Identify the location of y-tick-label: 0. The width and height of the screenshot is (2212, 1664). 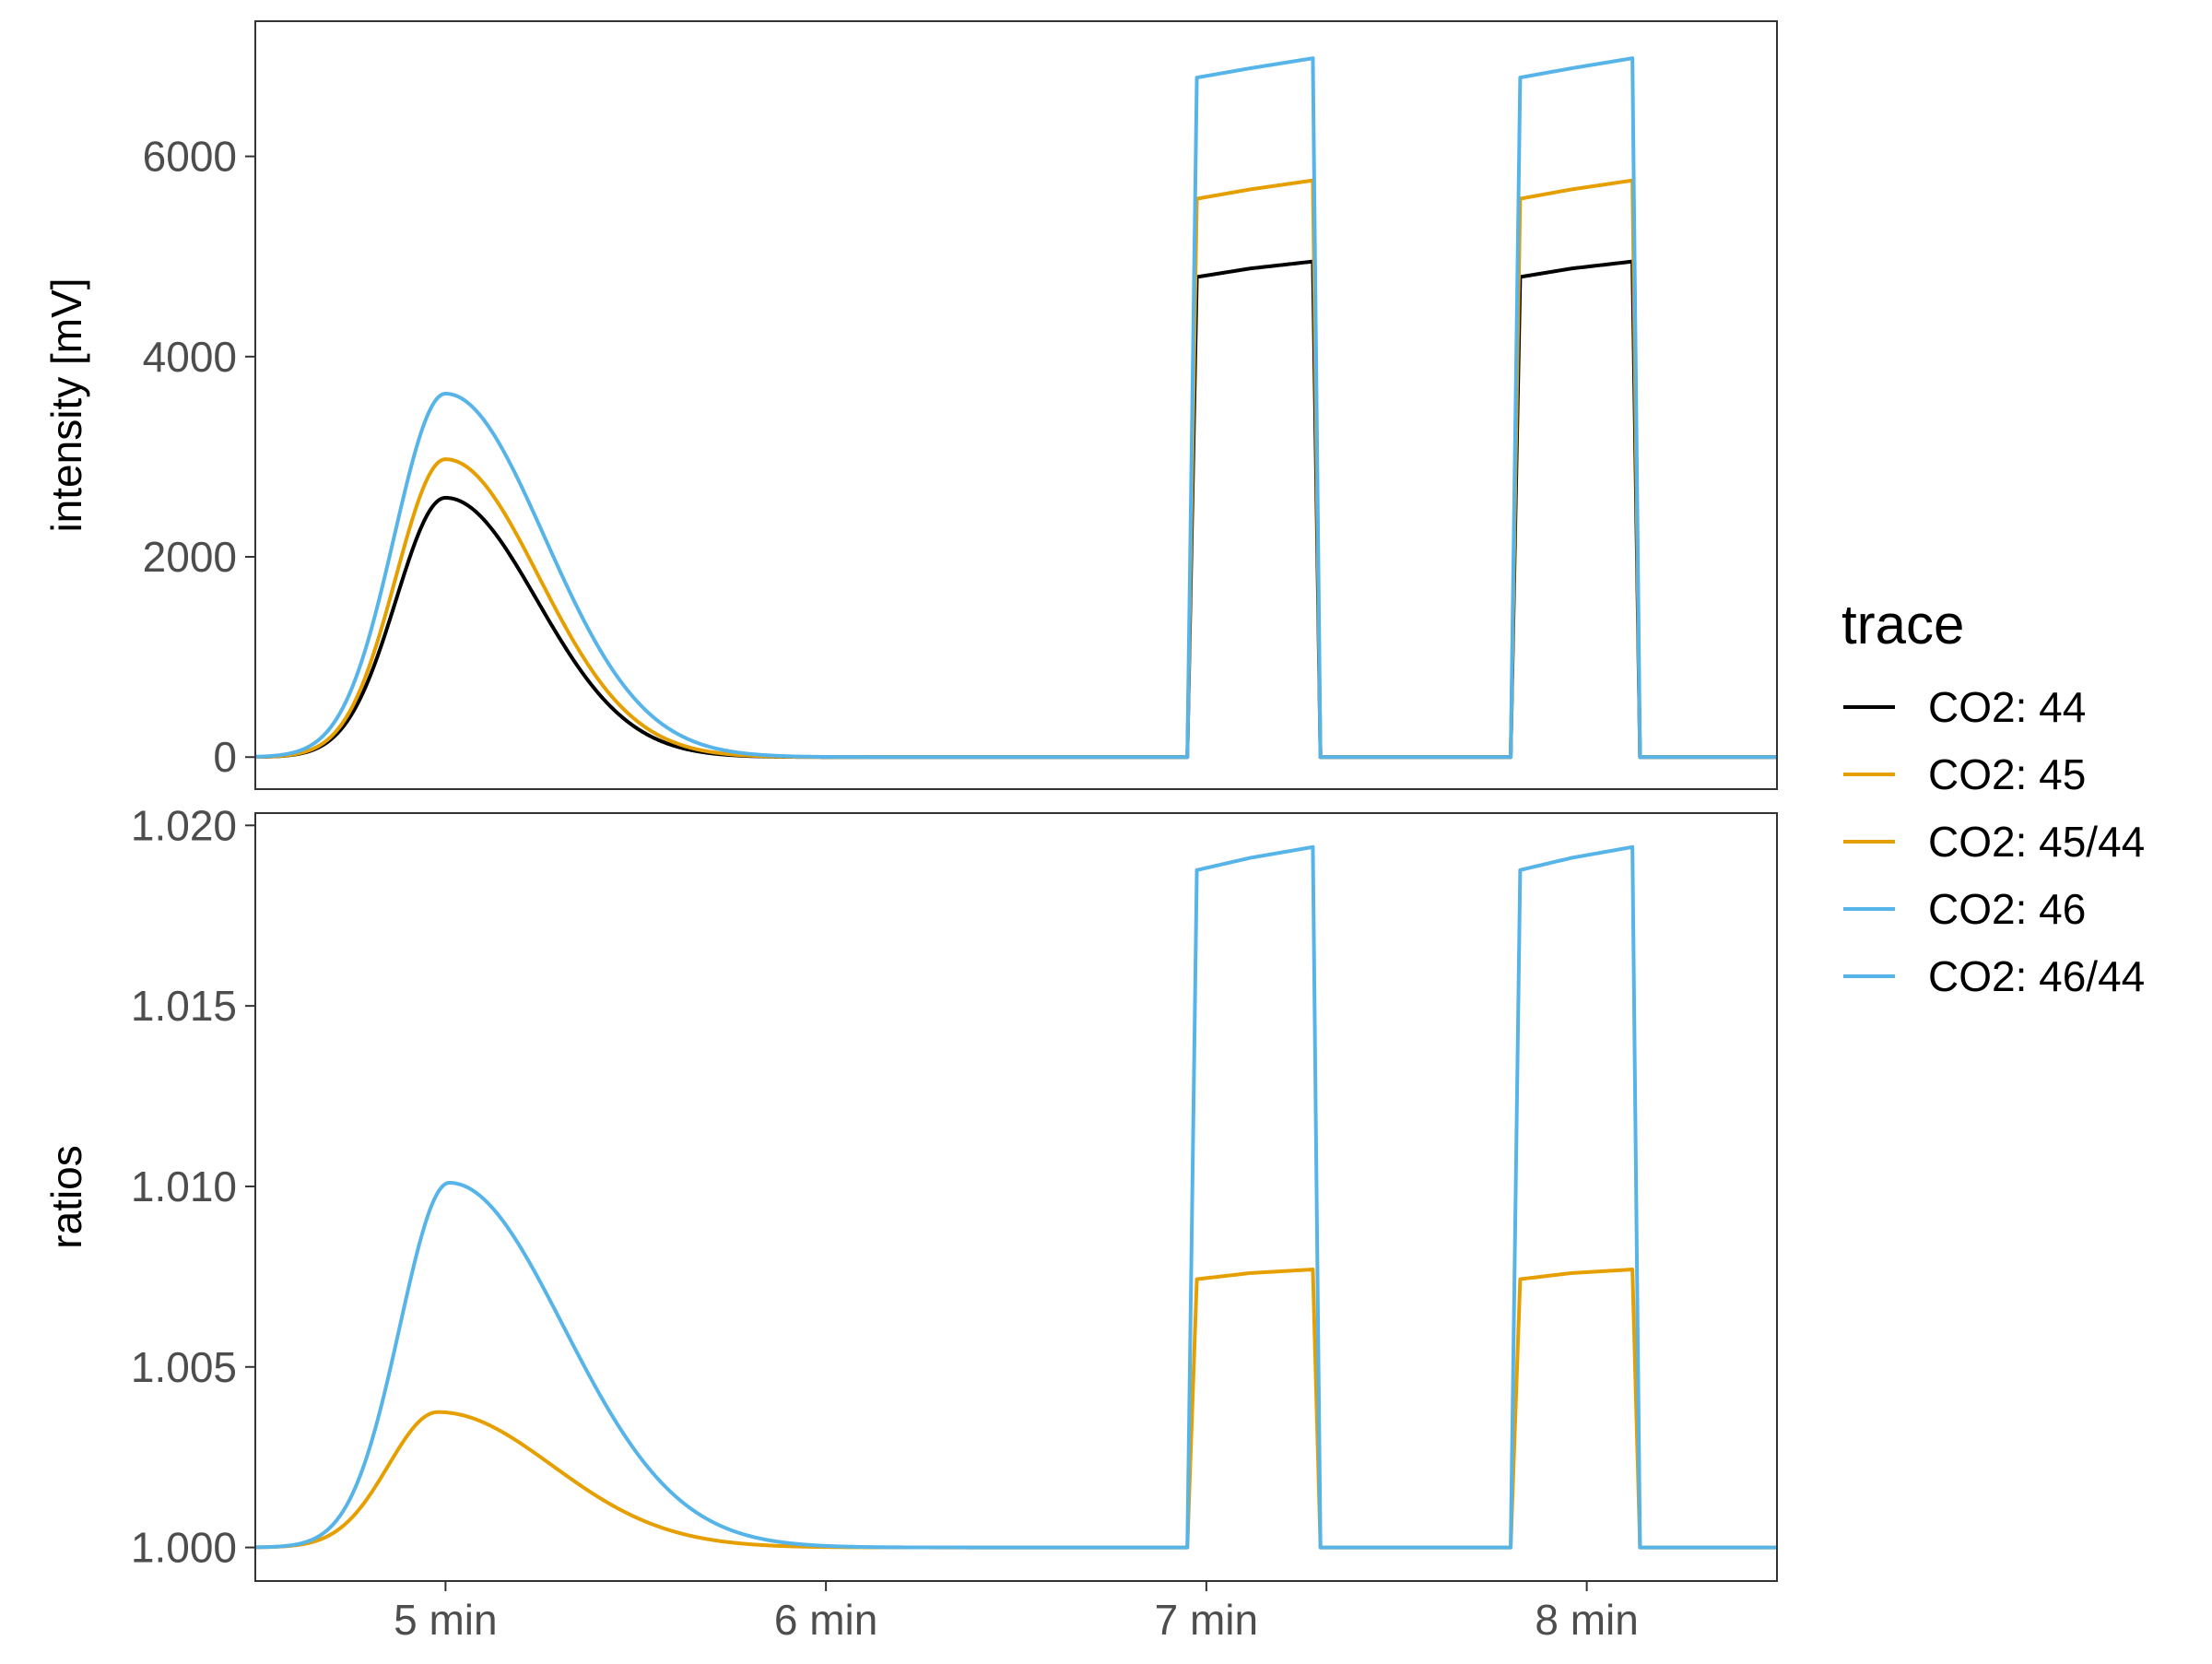
(225, 757).